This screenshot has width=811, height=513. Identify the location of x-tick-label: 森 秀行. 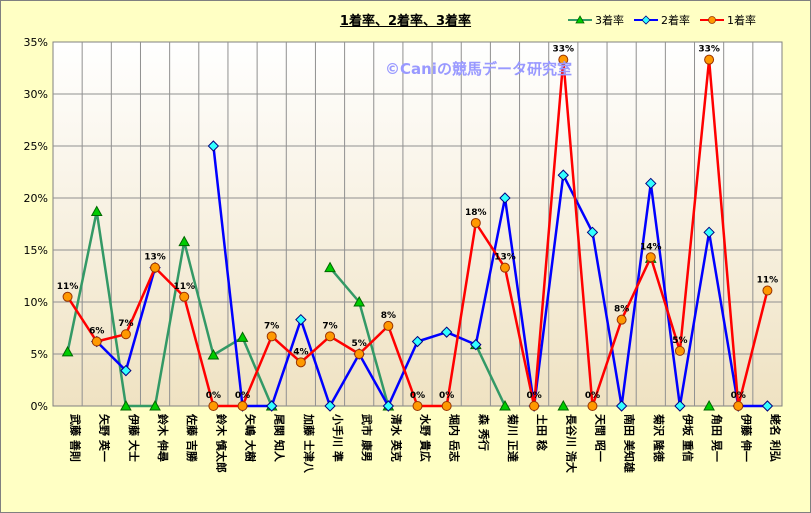
(484, 432).